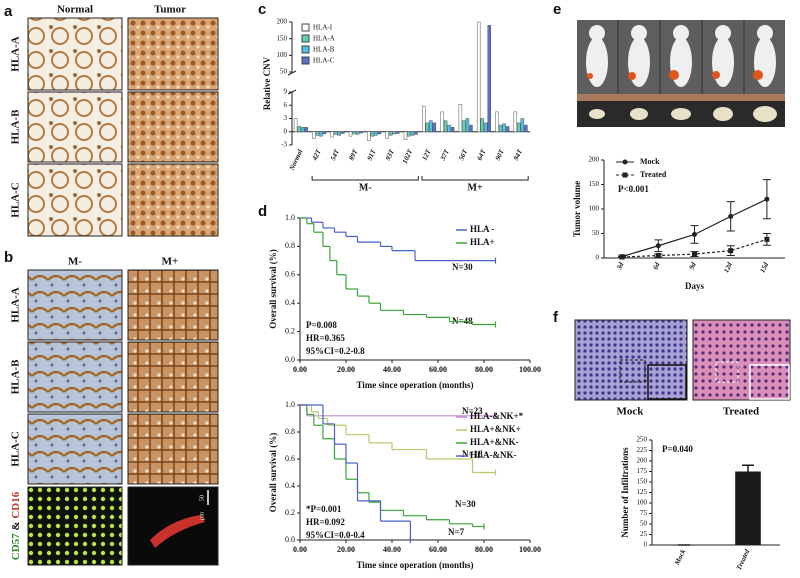 The height and width of the screenshot is (578, 800). I want to click on excised-tumors, so click(683, 114).